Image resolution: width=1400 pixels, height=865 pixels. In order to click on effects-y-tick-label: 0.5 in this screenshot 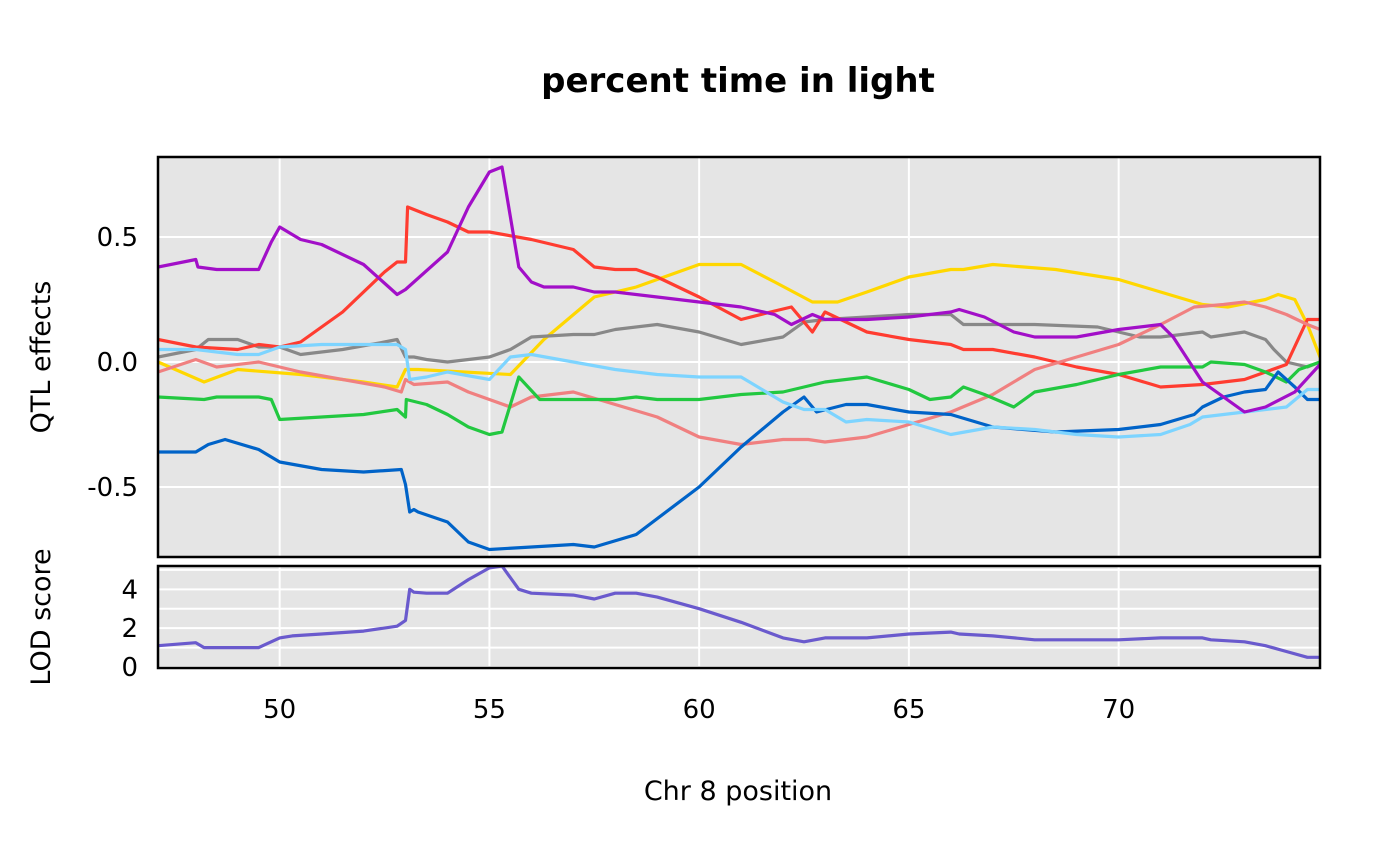, I will do `click(117, 238)`.